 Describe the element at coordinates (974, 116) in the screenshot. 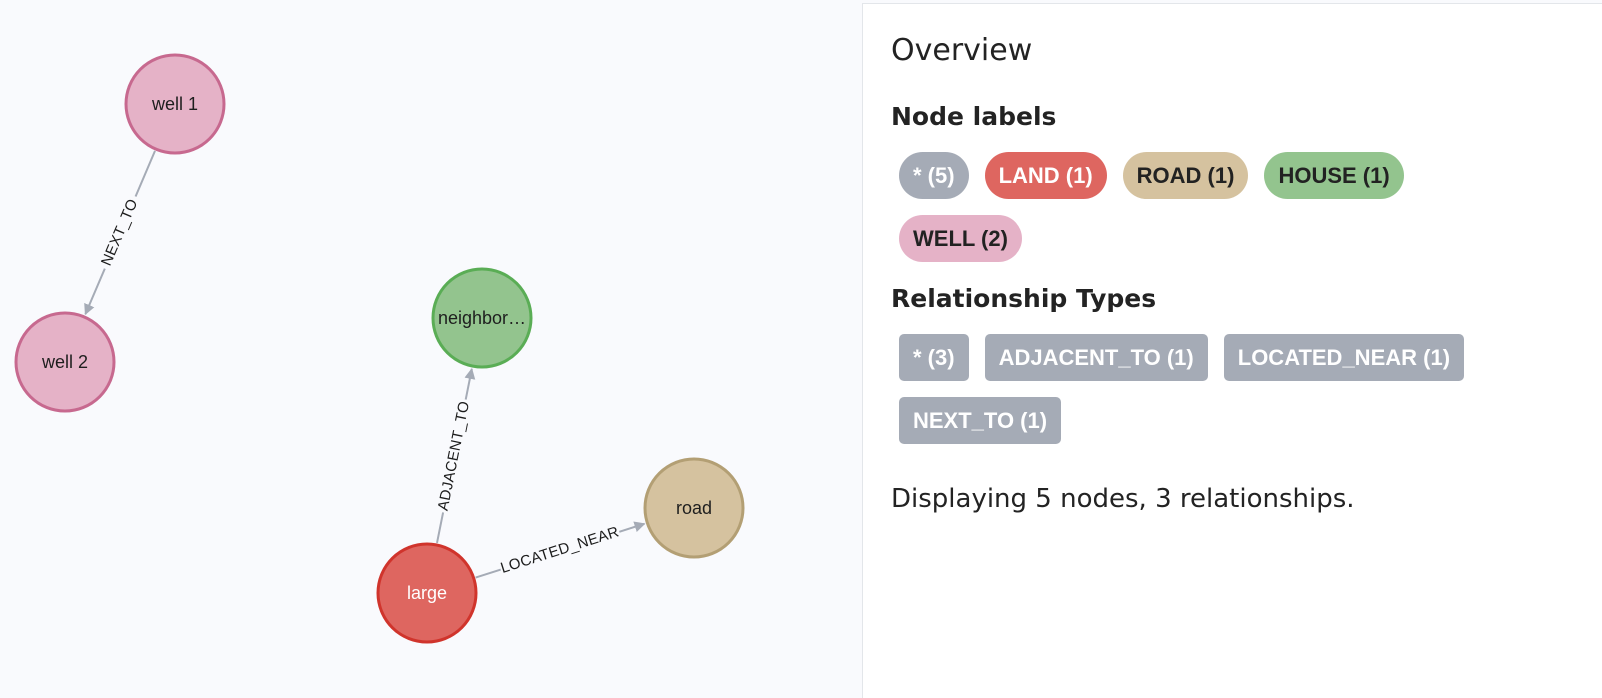

I see `node-labels-title: Node labels` at that location.